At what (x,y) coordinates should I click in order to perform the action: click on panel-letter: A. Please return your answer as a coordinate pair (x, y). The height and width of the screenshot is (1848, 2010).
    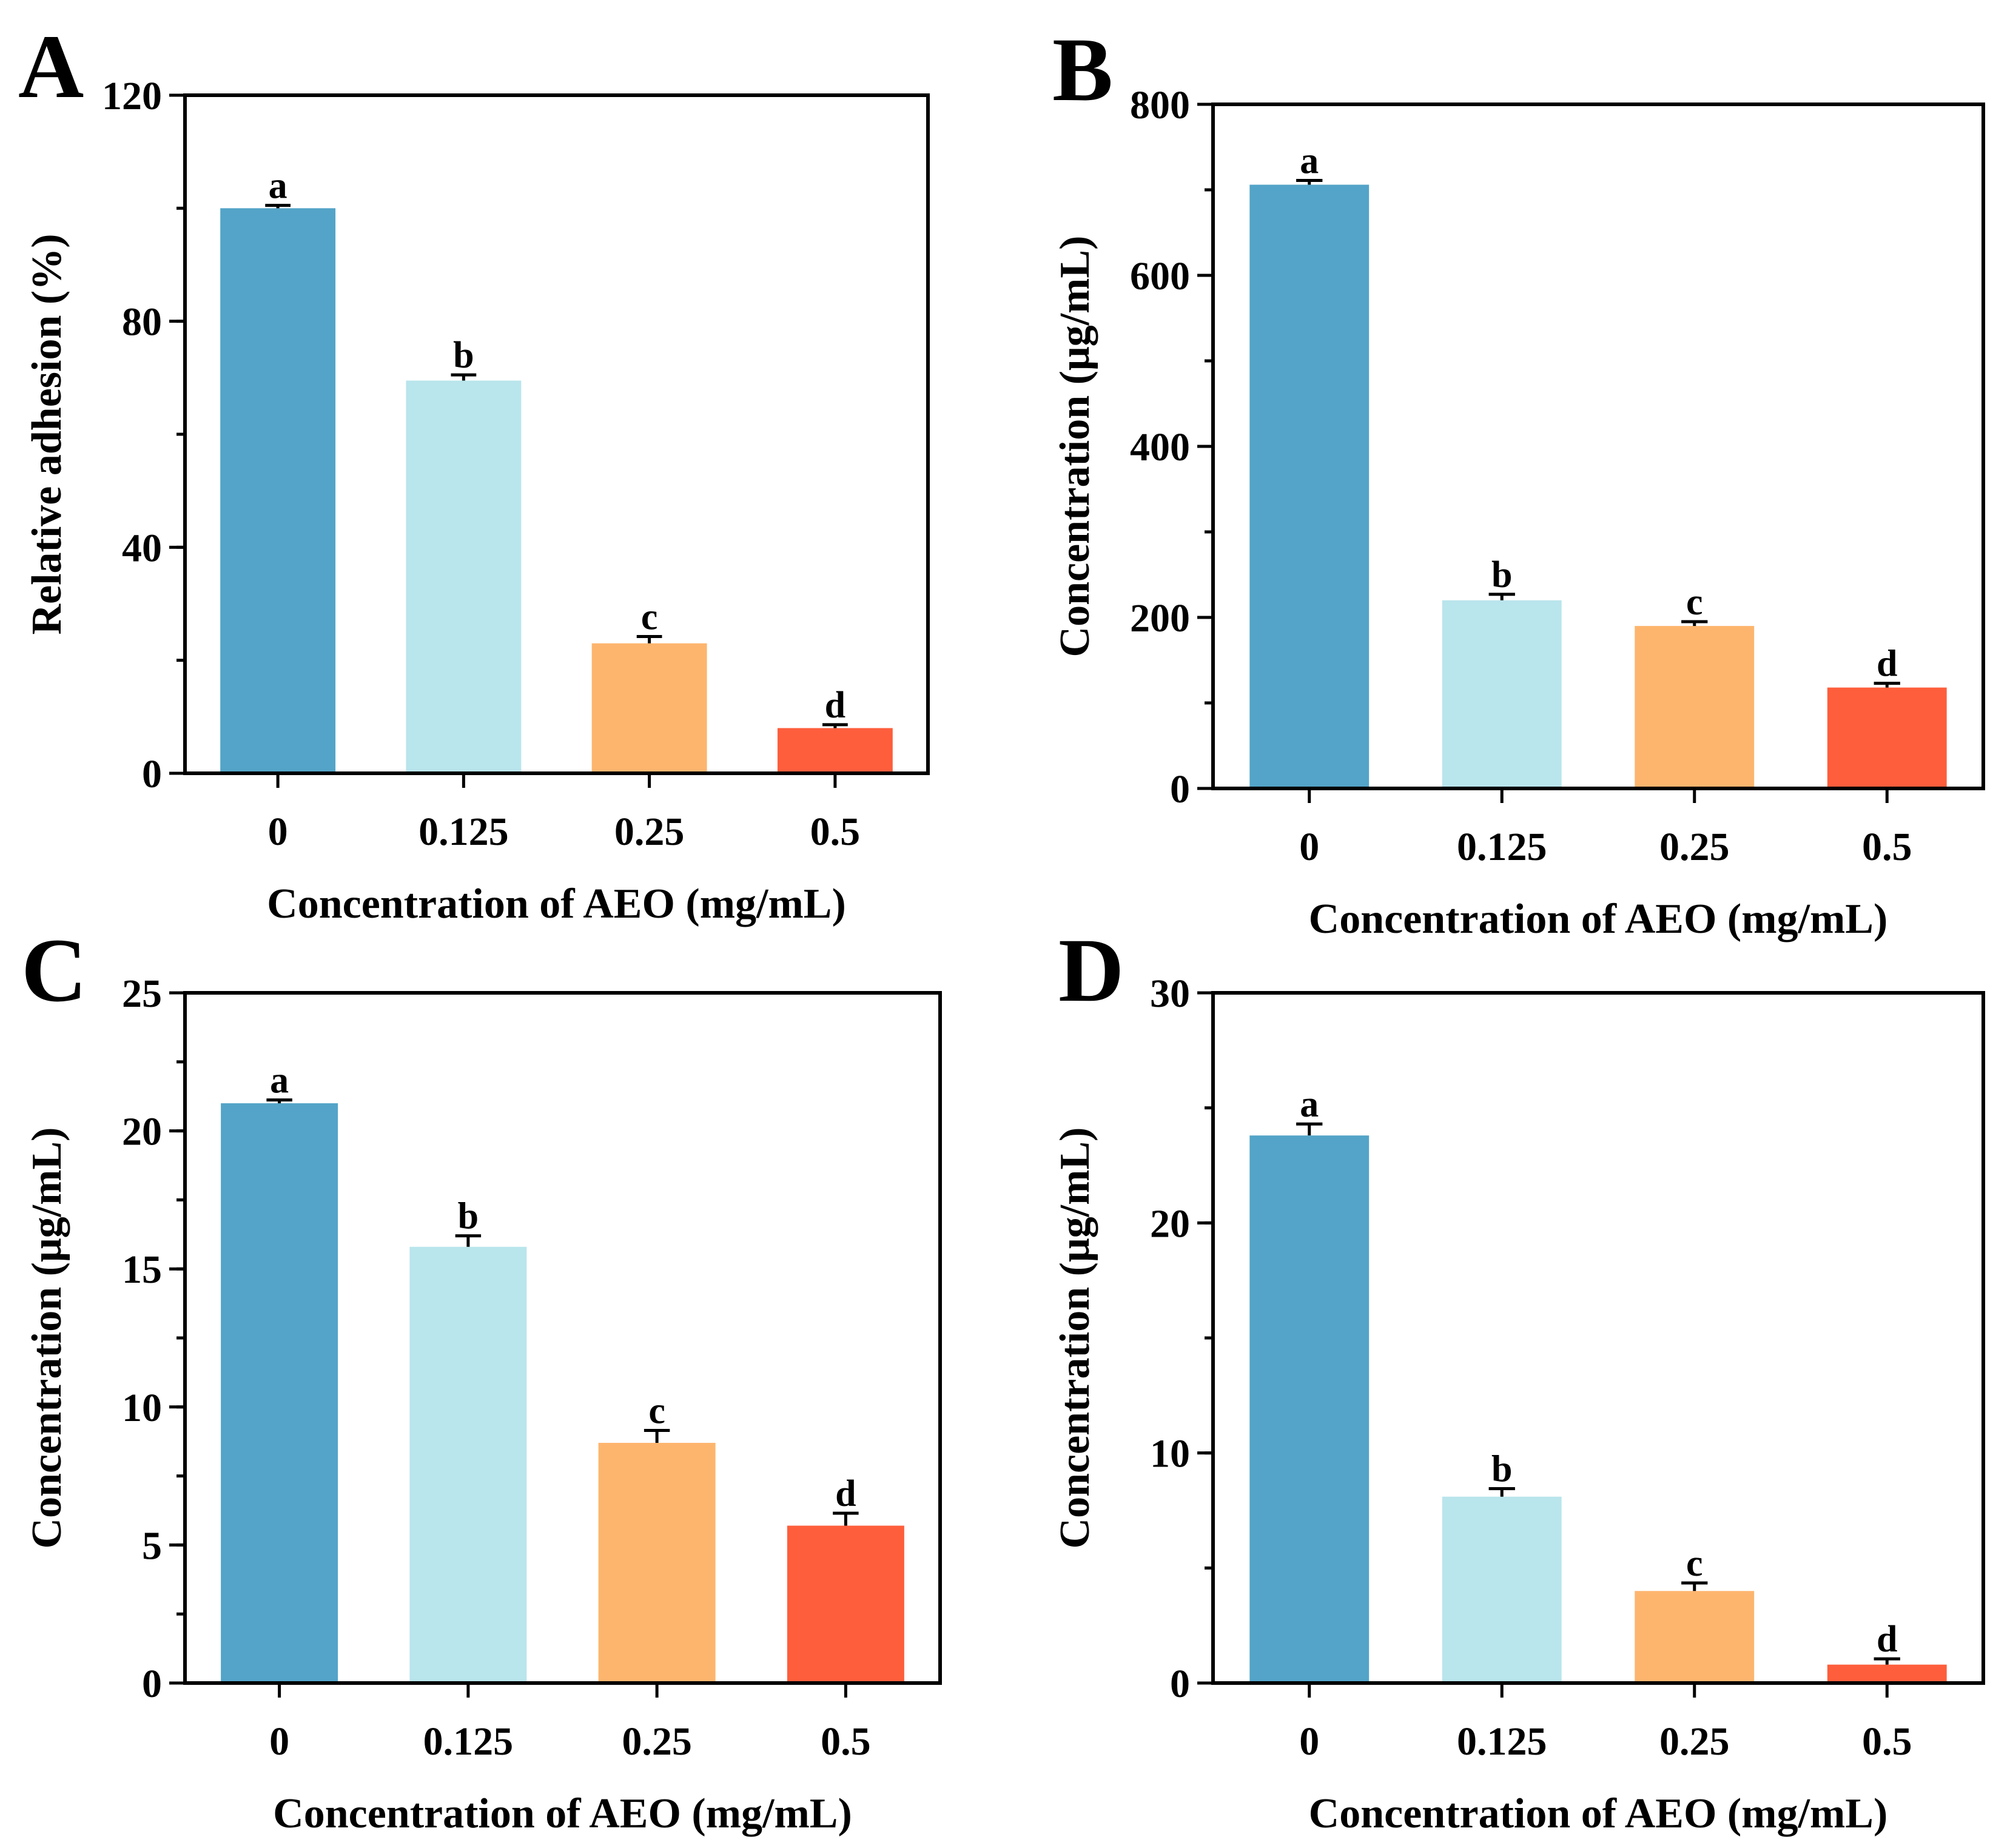
    Looking at the image, I should click on (51, 66).